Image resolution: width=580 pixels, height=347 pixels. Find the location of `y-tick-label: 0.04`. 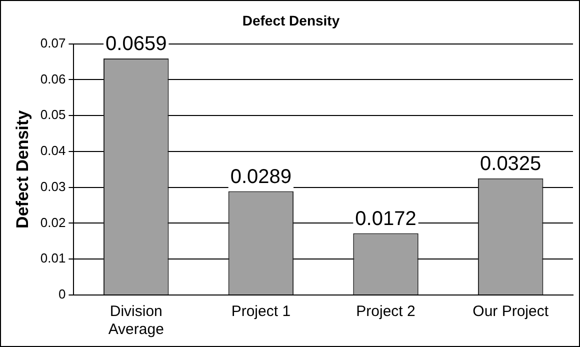

y-tick-label: 0.04 is located at coordinates (53, 150).